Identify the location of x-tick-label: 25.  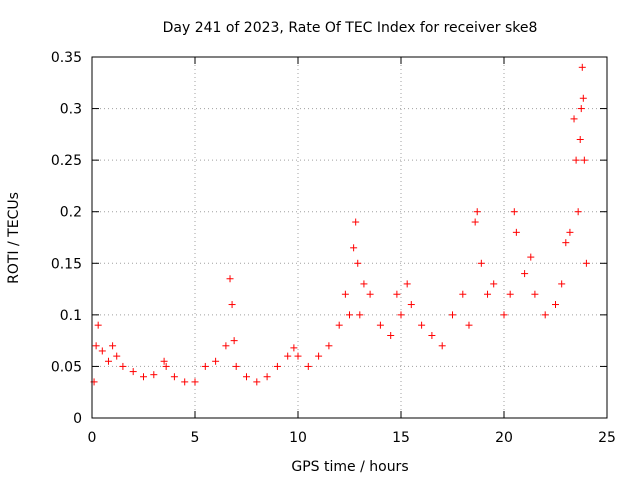
(607, 438).